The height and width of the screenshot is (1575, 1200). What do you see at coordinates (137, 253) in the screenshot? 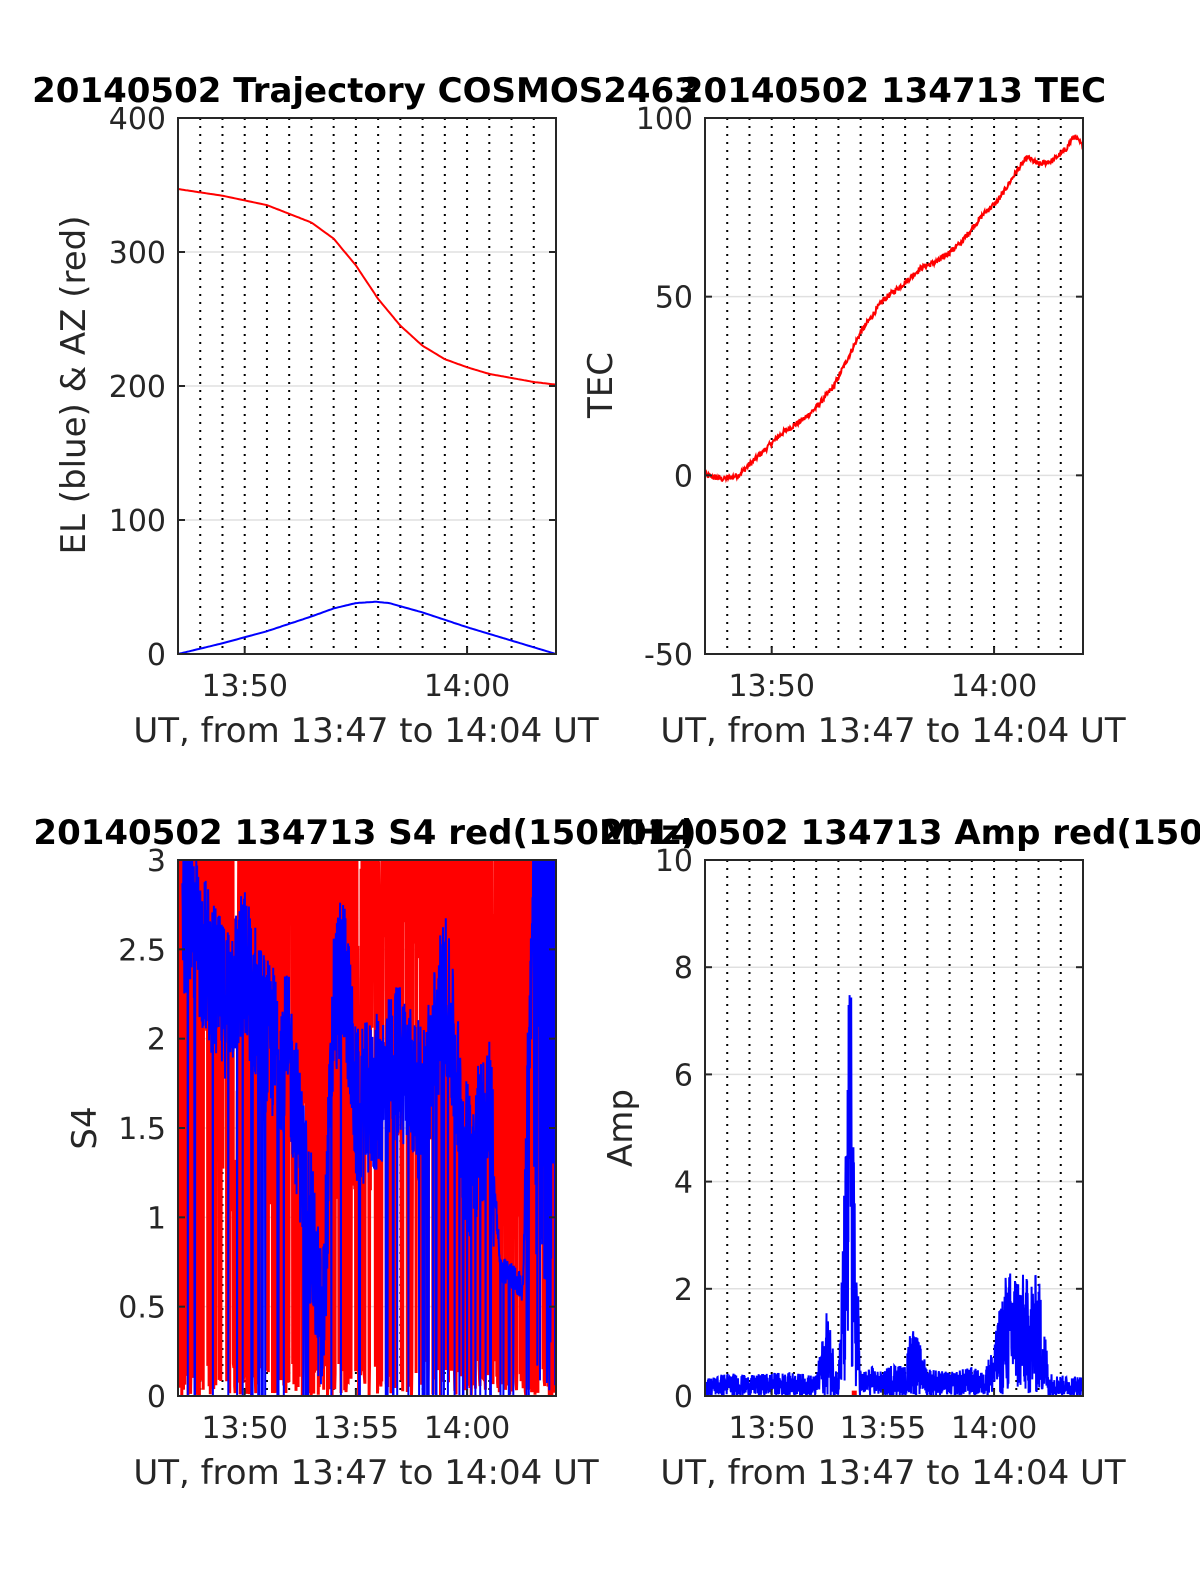
I see `y-tick-label: 300` at bounding box center [137, 253].